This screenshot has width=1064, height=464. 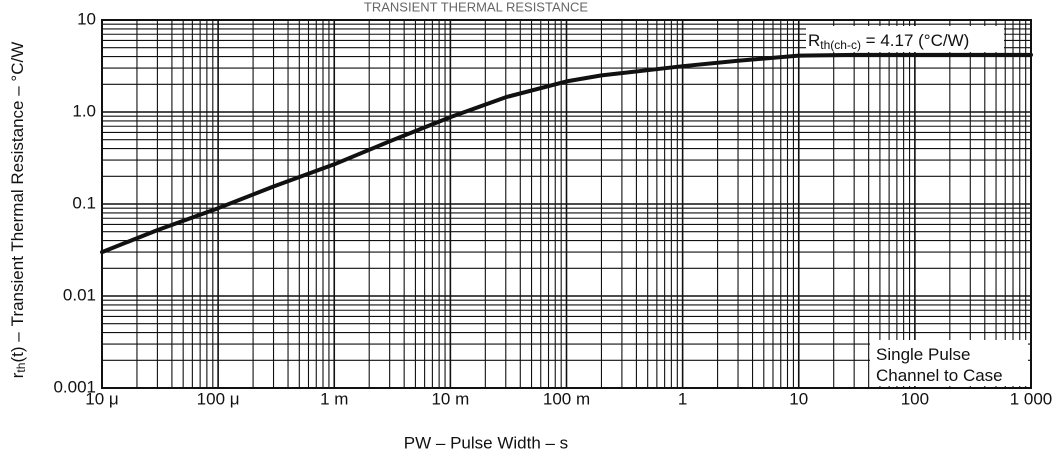 I want to click on x-tick-labels: 10 μ 100 μ 1 m 10 m 100 m 1 10 100 1 000, so click(x=568, y=398).